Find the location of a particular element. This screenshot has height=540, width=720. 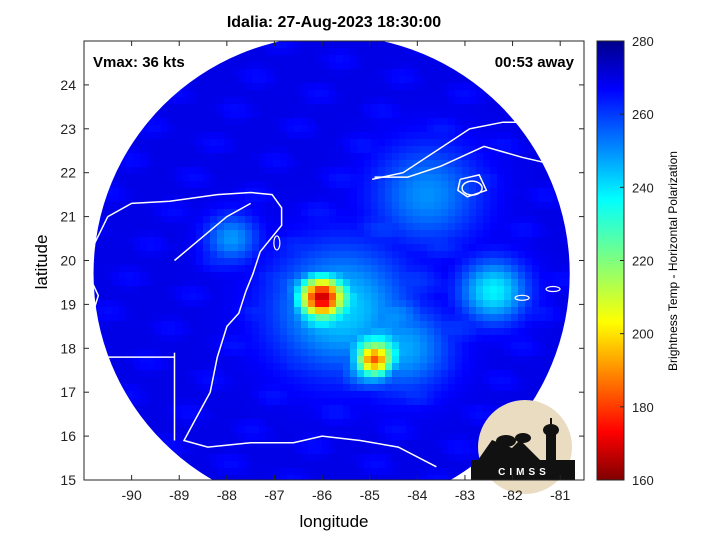

colorbar is located at coordinates (610, 260).